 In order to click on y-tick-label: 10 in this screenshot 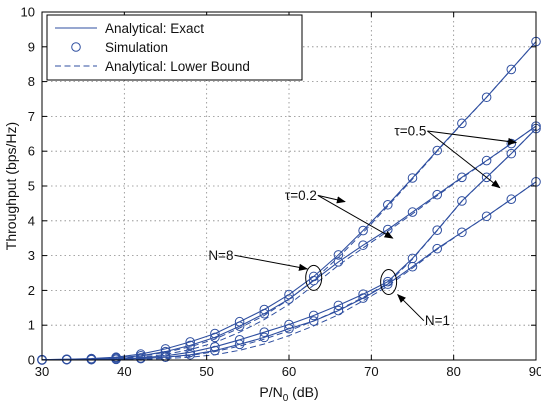, I will do `click(28, 12)`.